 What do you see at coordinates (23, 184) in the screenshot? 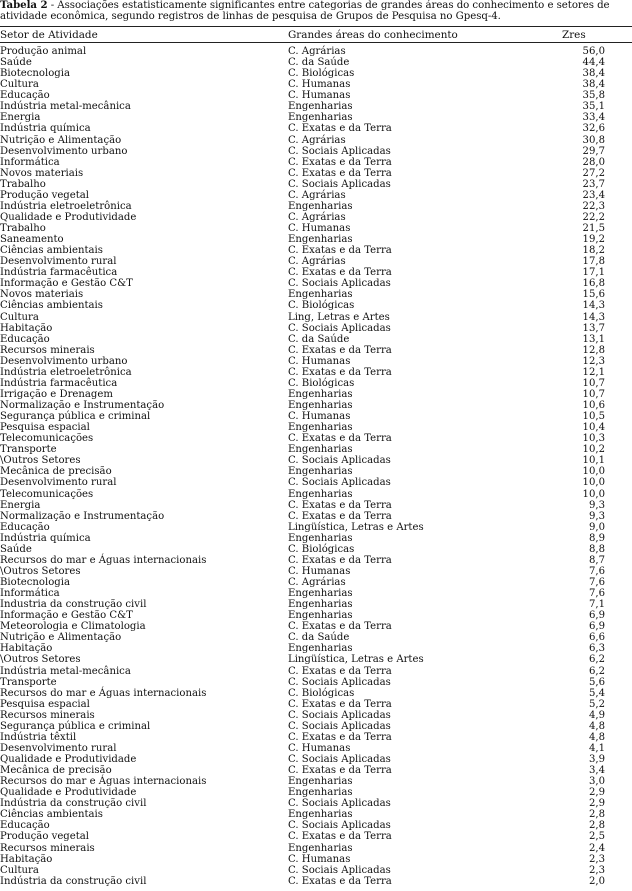
I see `cell-setor: Trabalho` at bounding box center [23, 184].